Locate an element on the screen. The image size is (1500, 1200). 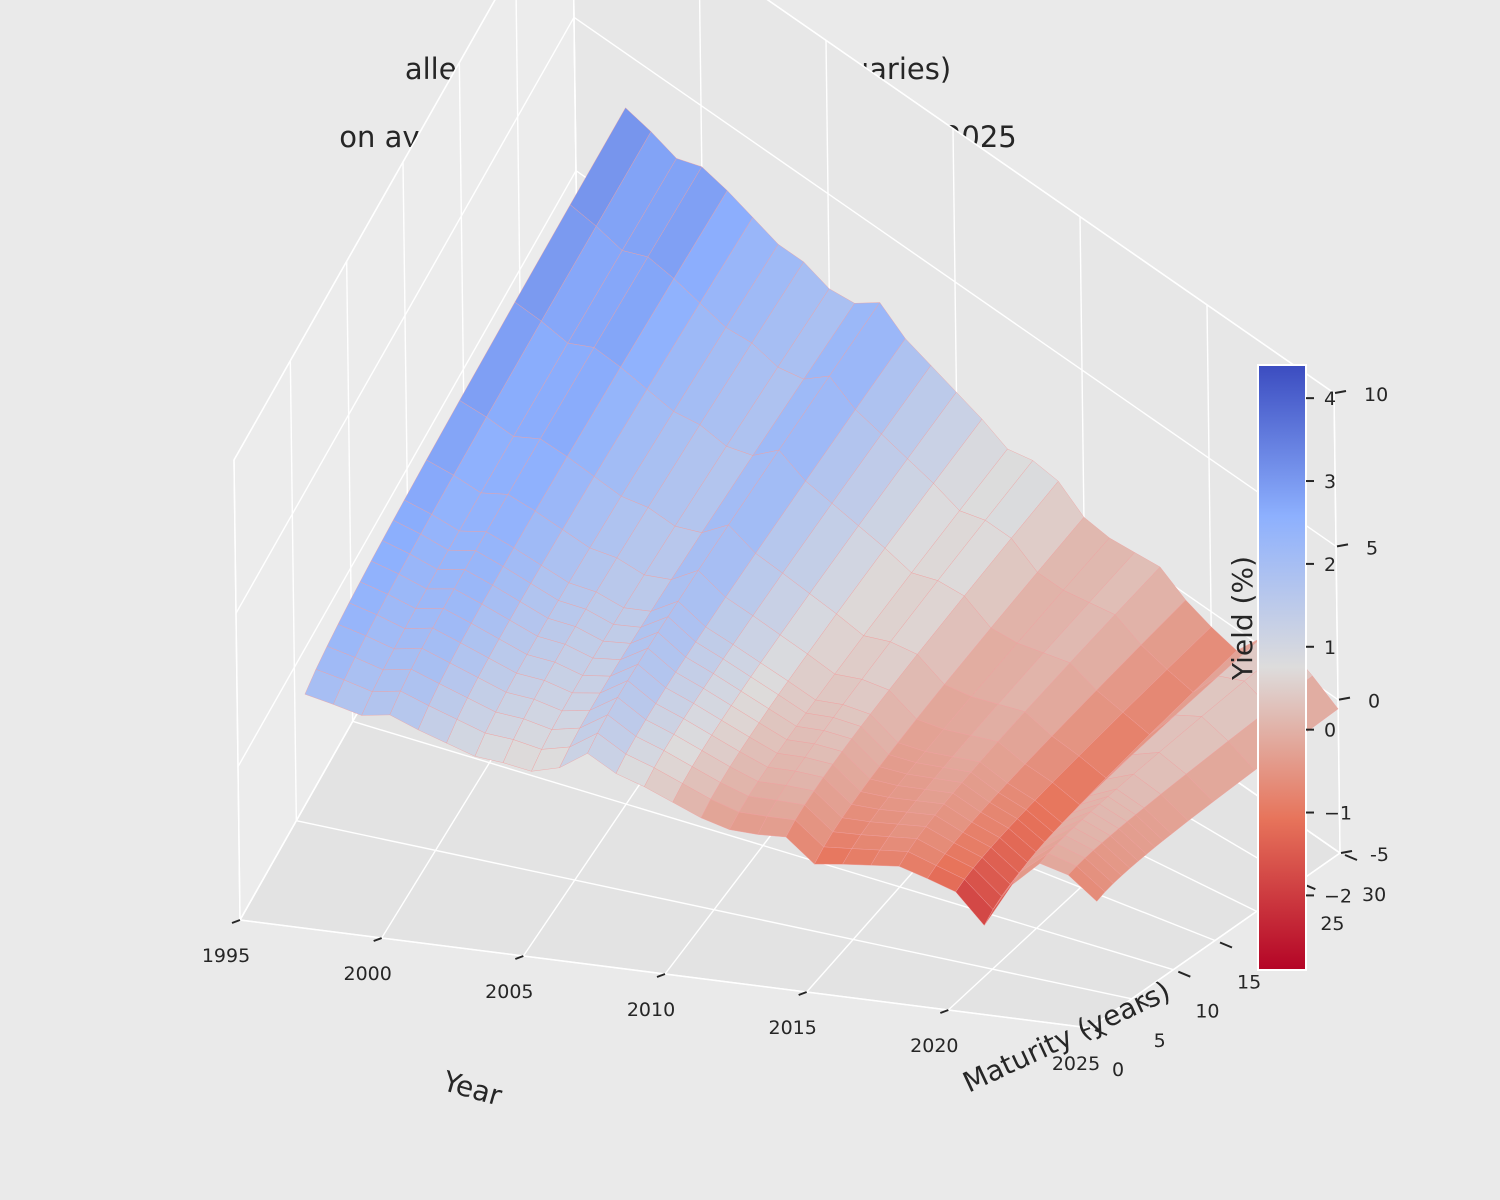
z-tick-label: 5 is located at coordinates (1372, 548).